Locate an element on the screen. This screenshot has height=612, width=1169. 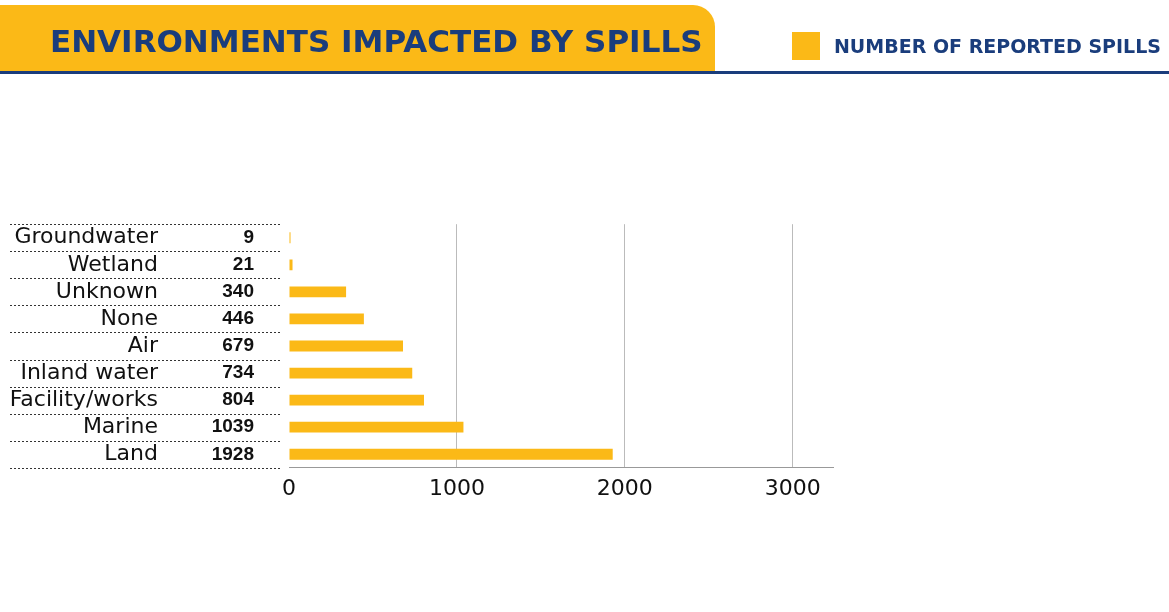
y-tick-label: Groundwater is located at coordinates (86, 236).